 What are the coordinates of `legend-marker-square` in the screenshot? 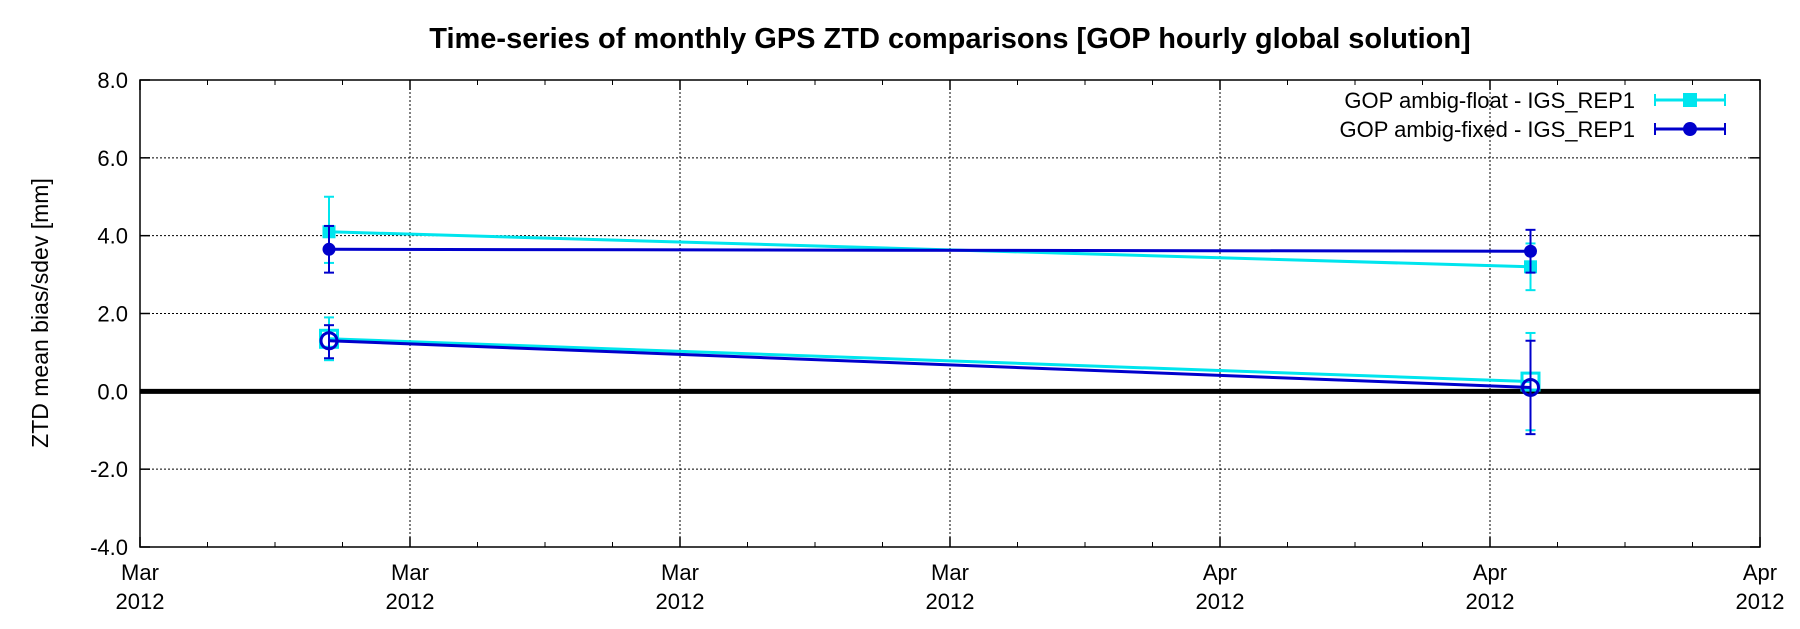 It's located at (1690, 100).